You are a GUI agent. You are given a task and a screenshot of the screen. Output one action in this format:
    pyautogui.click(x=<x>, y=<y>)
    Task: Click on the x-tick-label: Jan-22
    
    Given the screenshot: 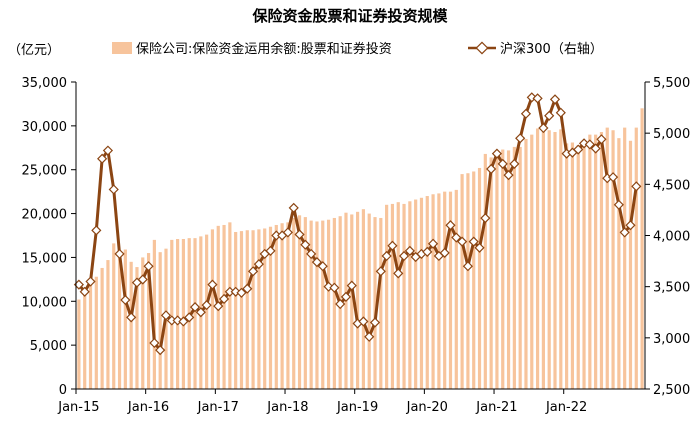 What is the action you would take?
    pyautogui.click(x=566, y=407)
    